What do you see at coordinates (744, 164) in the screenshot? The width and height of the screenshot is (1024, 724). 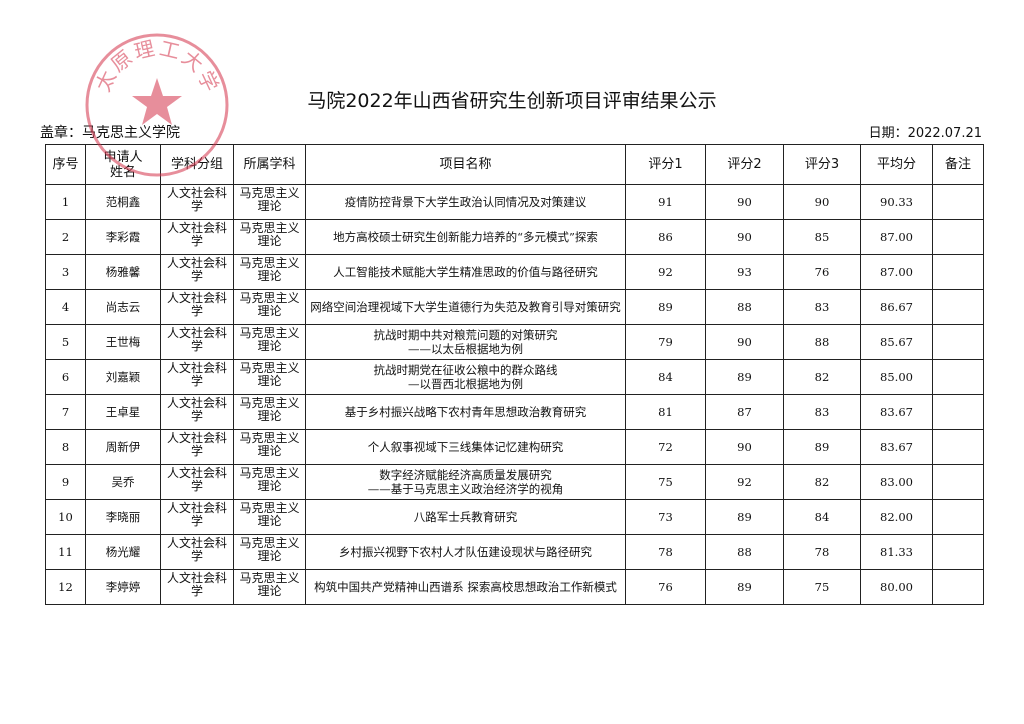 I see `header-score2: 评分2` at bounding box center [744, 164].